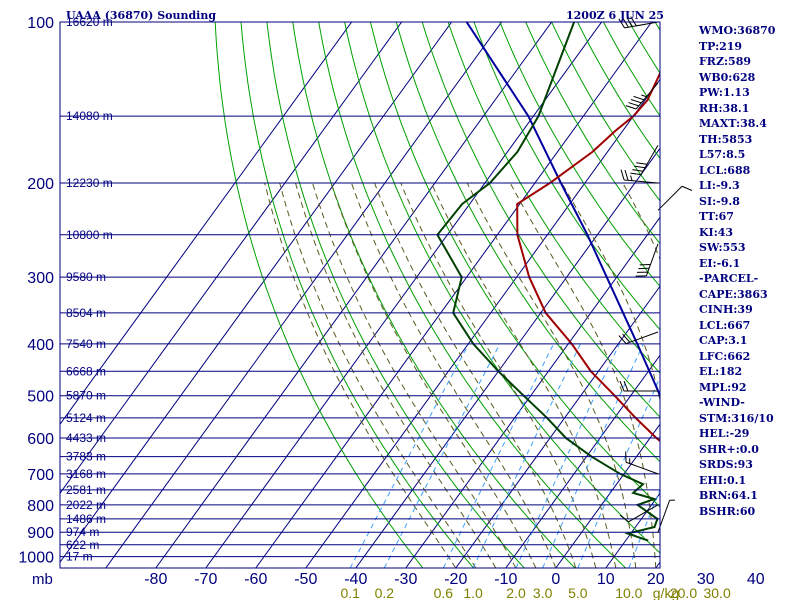  Describe the element at coordinates (36, 558) in the screenshot. I see `pressure-tick-label: 1000` at that location.